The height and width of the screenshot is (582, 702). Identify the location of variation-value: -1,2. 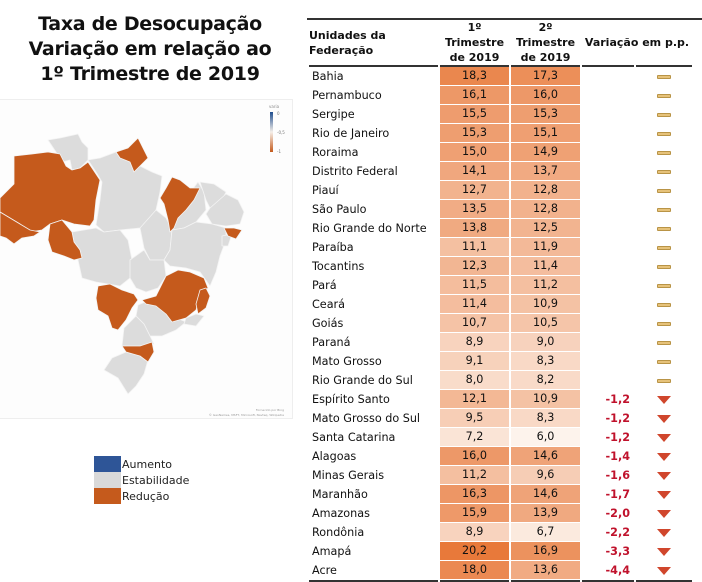
(617, 437).